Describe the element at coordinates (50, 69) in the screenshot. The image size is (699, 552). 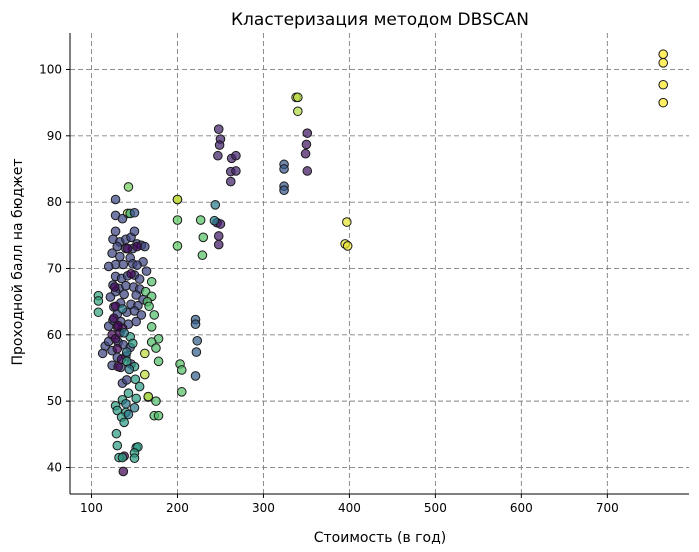
I see `y-tick-label: 100` at that location.